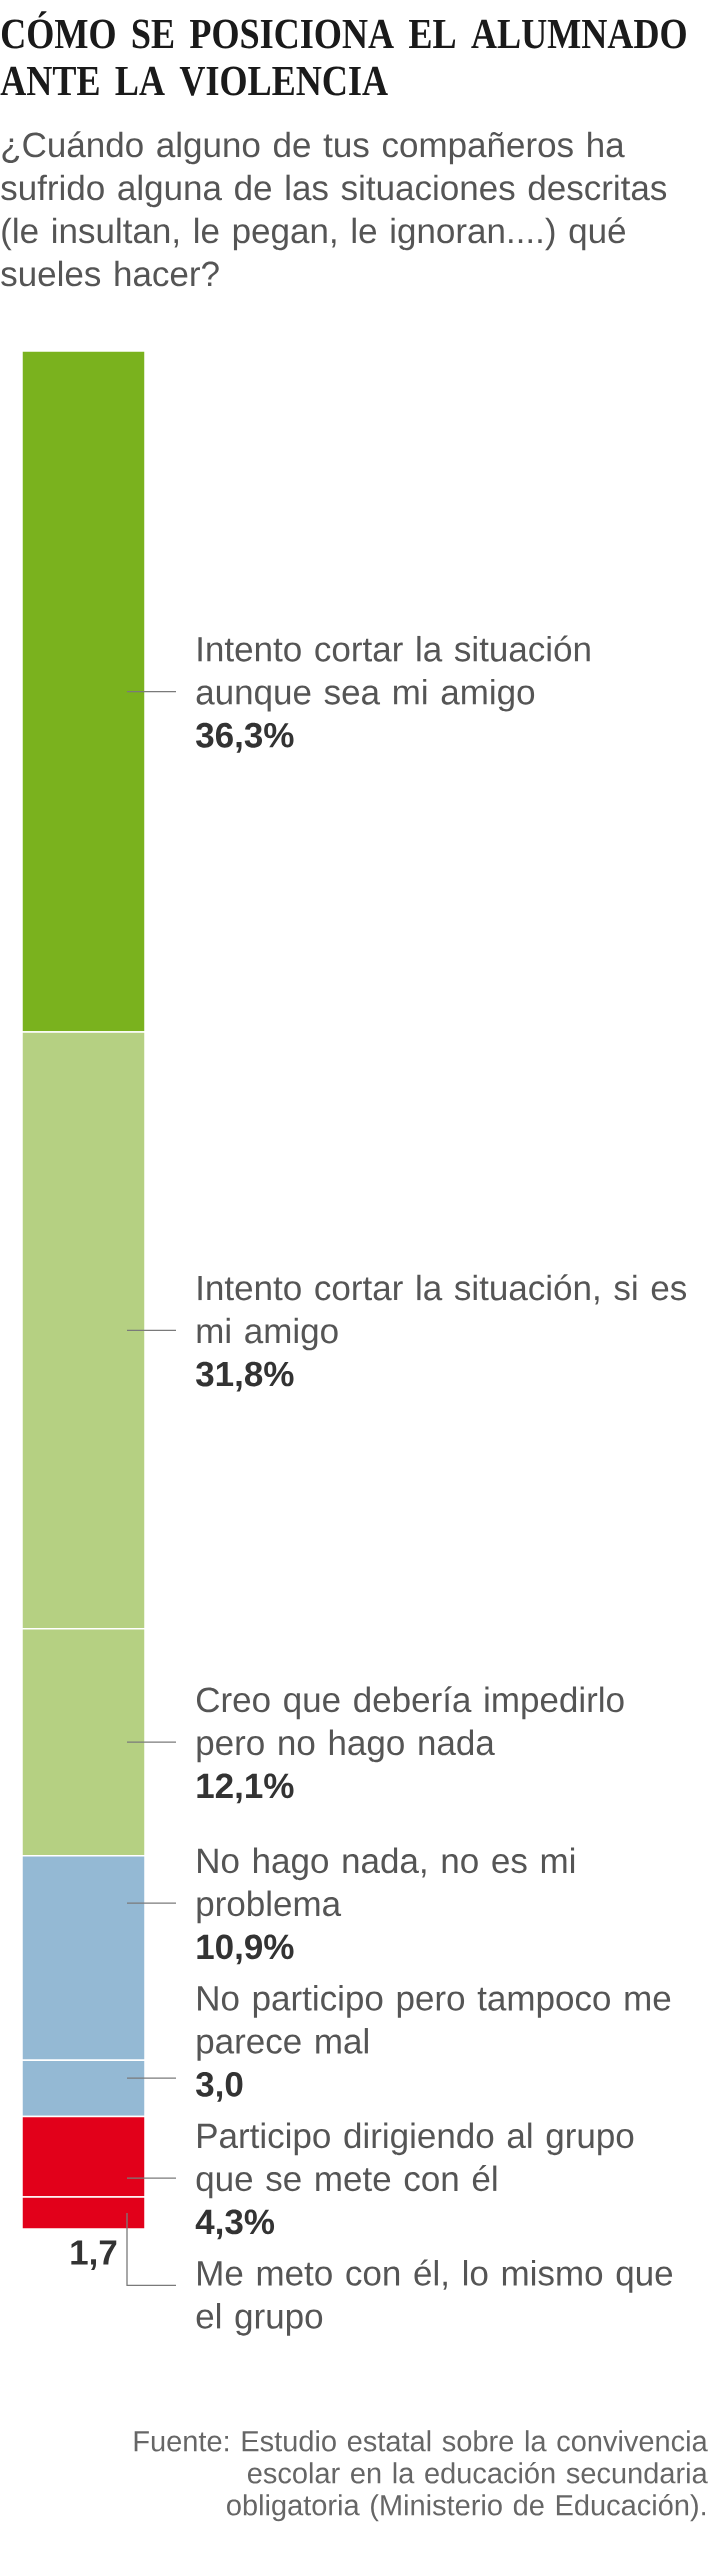  Describe the element at coordinates (219, 2086) in the screenshot. I see `data-label: 3,0` at that location.